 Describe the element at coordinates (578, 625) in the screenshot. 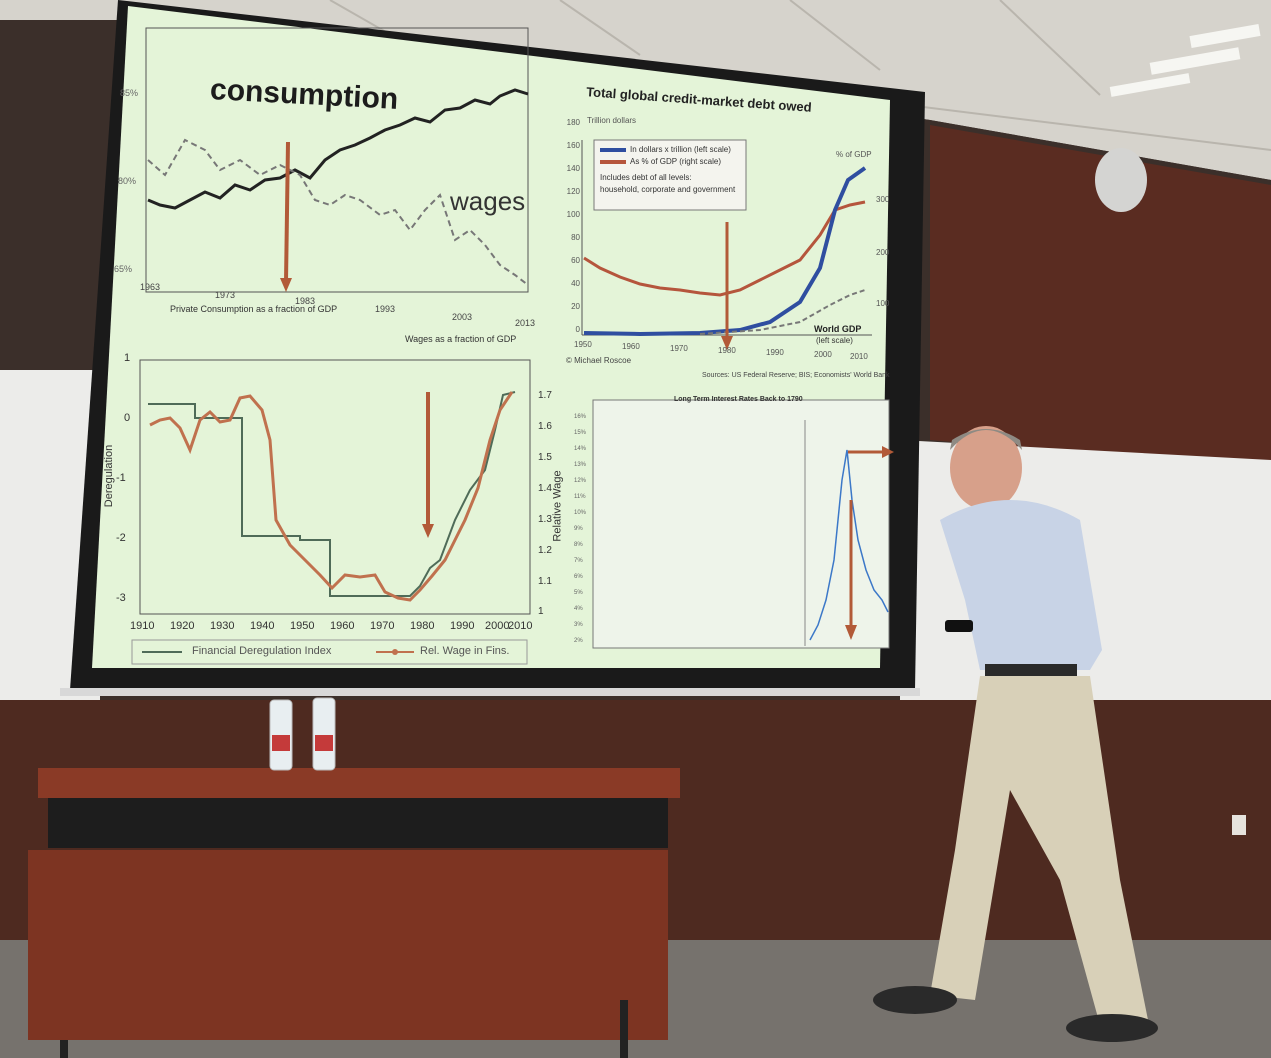

I see `interest-y-tick: 3%` at that location.